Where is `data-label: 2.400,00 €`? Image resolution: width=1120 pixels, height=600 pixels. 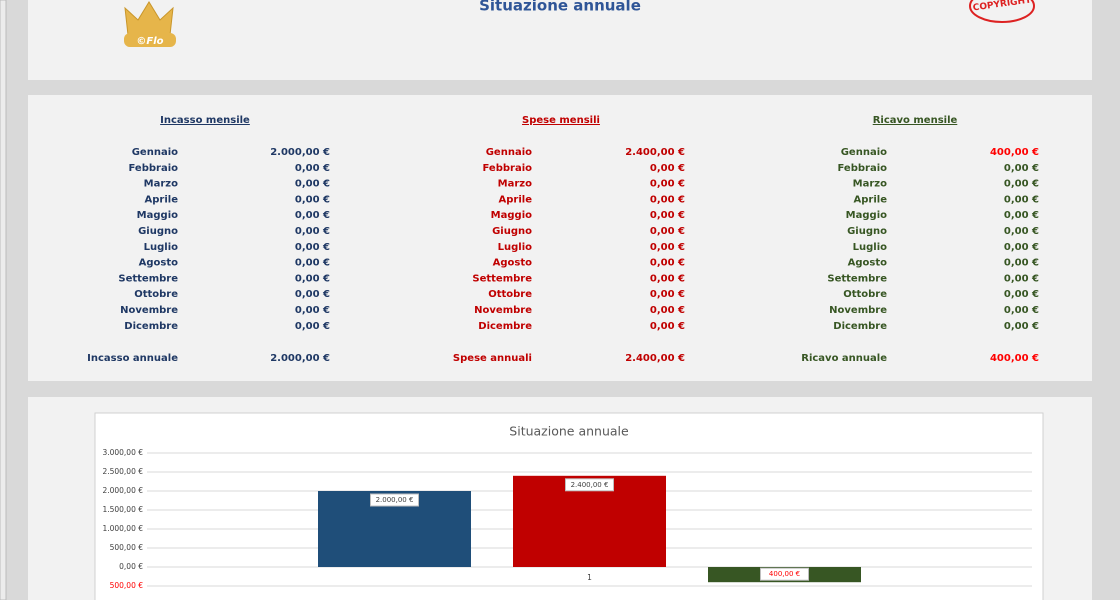
data-label: 2.400,00 € is located at coordinates (590, 485).